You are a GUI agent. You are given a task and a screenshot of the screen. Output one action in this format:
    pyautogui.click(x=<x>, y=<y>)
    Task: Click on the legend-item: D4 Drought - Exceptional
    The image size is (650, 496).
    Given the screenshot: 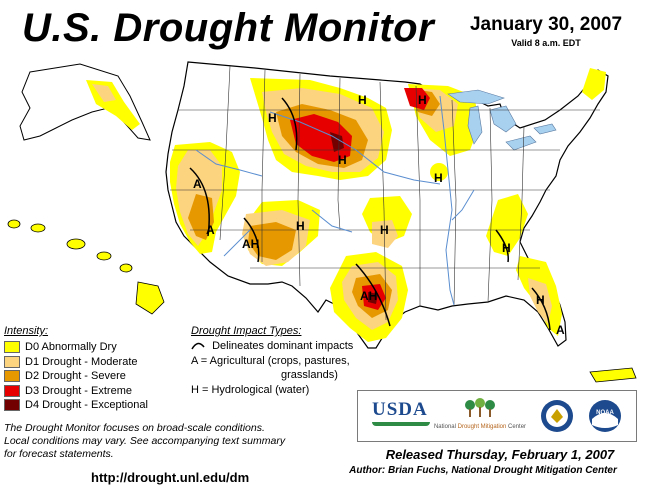 What is the action you would take?
    pyautogui.click(x=76, y=405)
    